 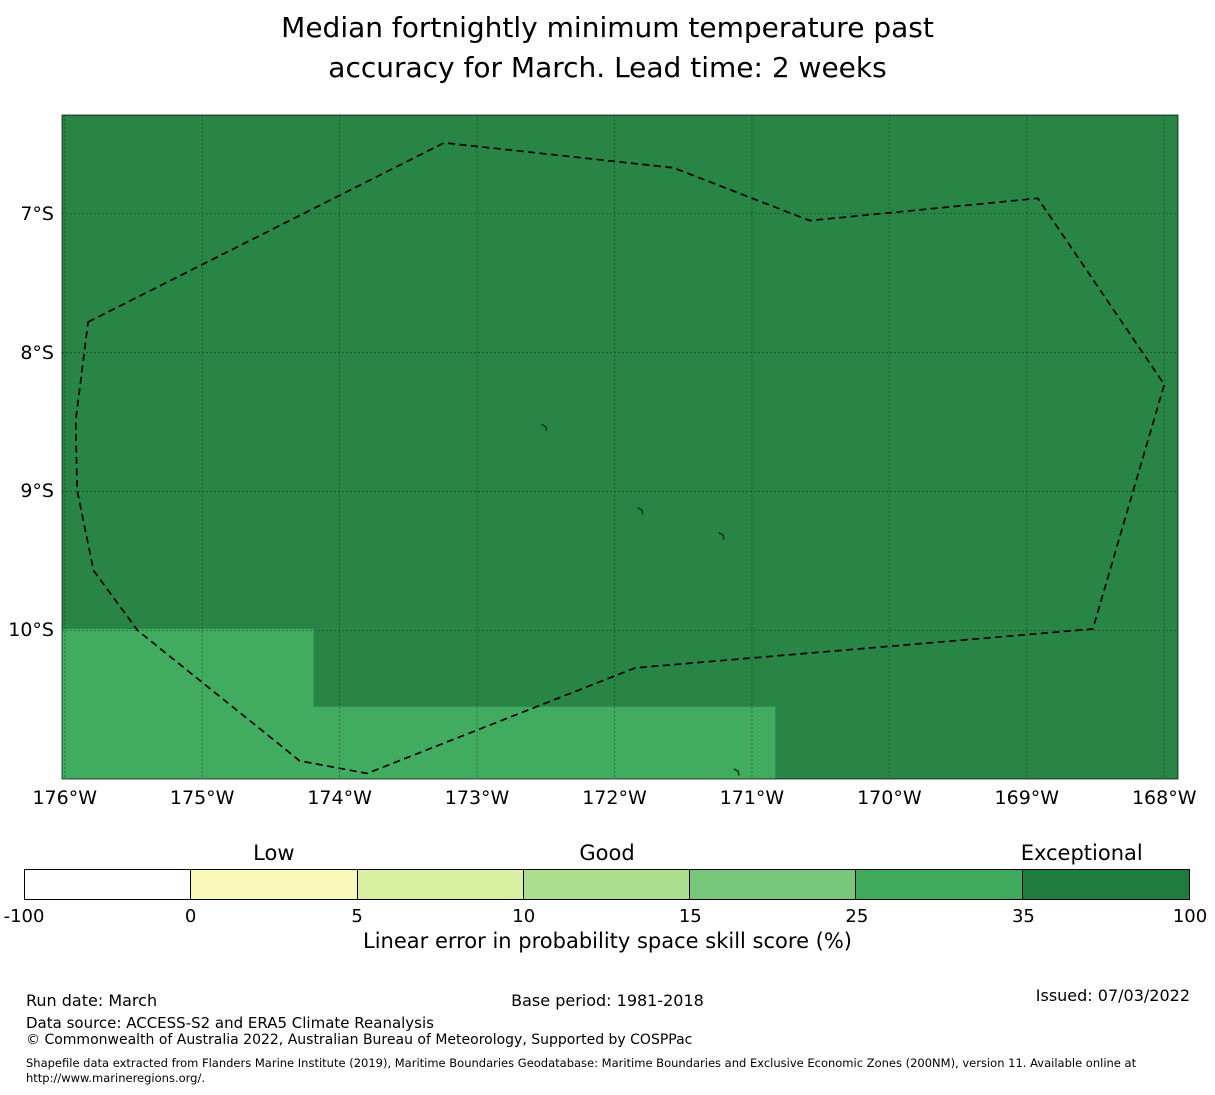 What do you see at coordinates (1164, 798) in the screenshot?
I see `x-tick-label: 168°W` at bounding box center [1164, 798].